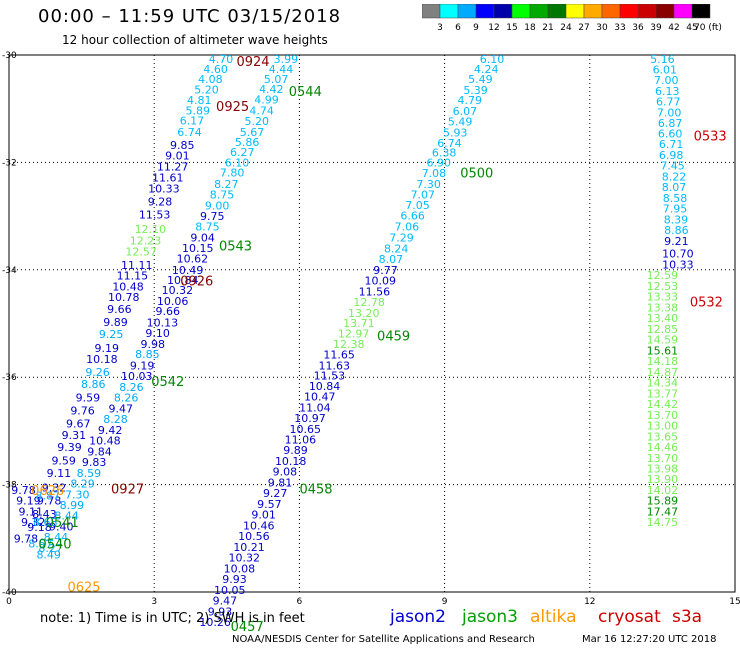  What do you see at coordinates (9, 602) in the screenshot?
I see `x-tick-label: 0` at bounding box center [9, 602].